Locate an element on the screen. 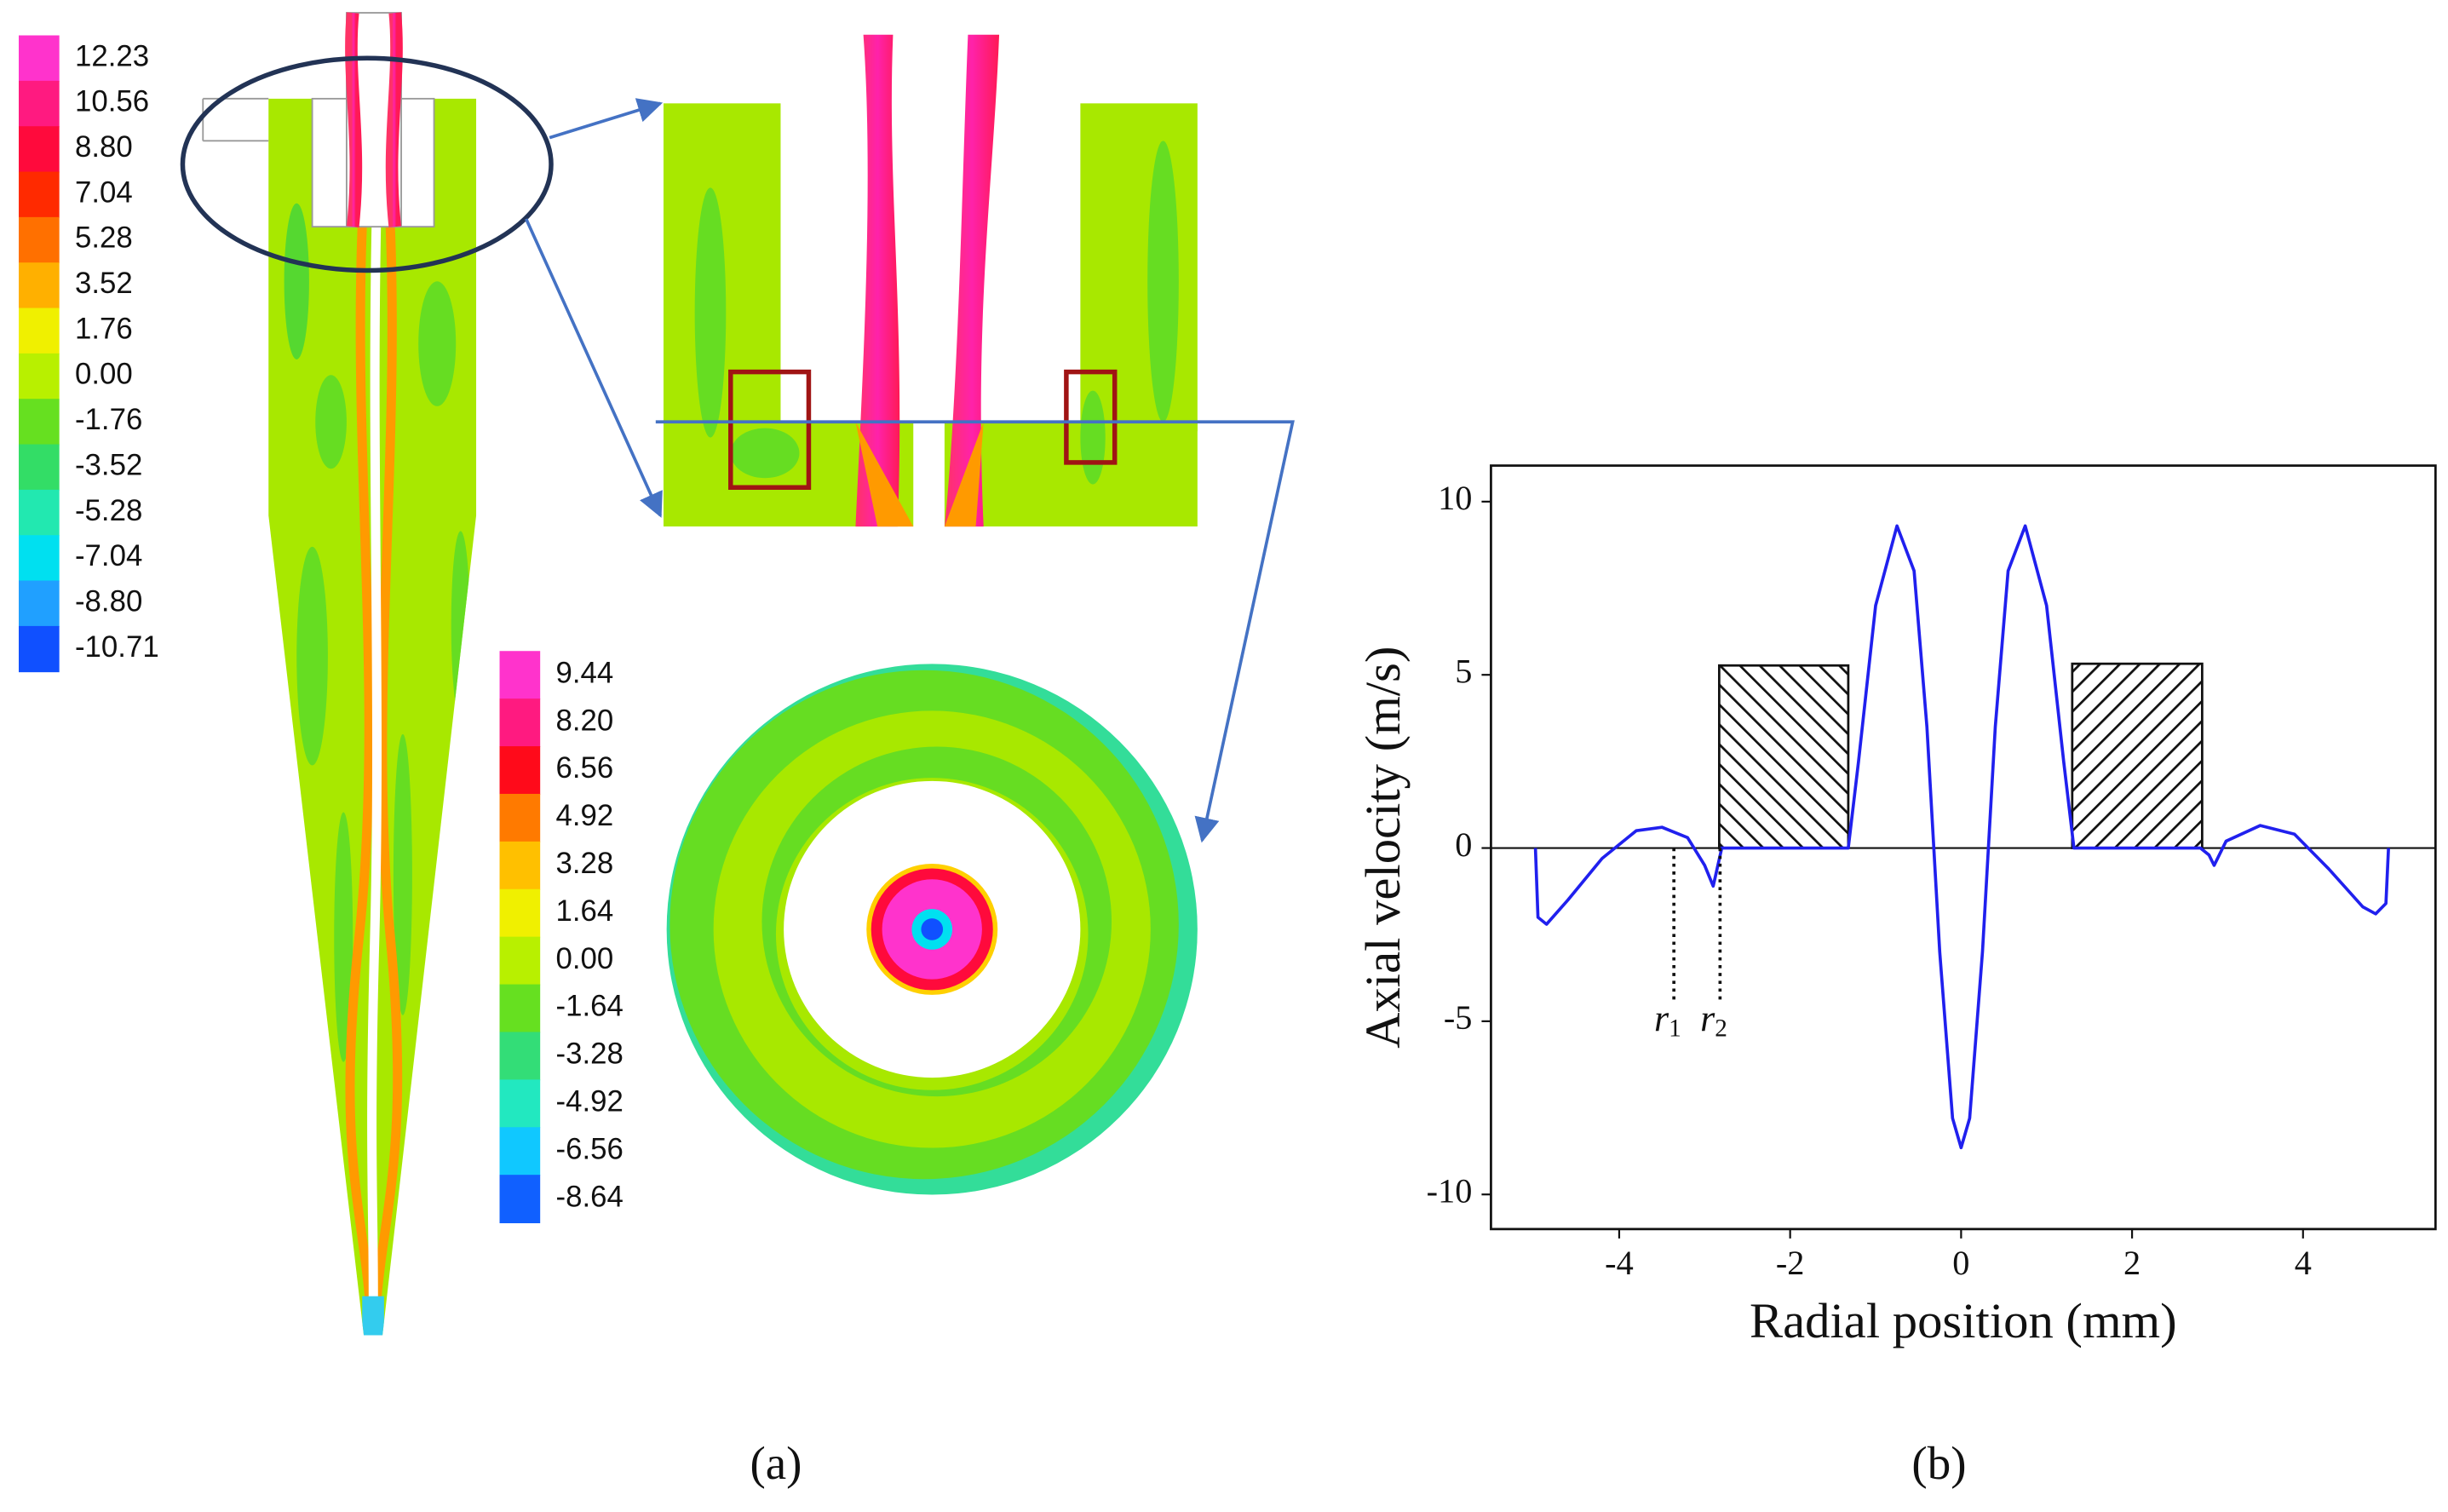 This screenshot has height=1512, width=2448. x-tick-label: 2 is located at coordinates (2132, 1263).